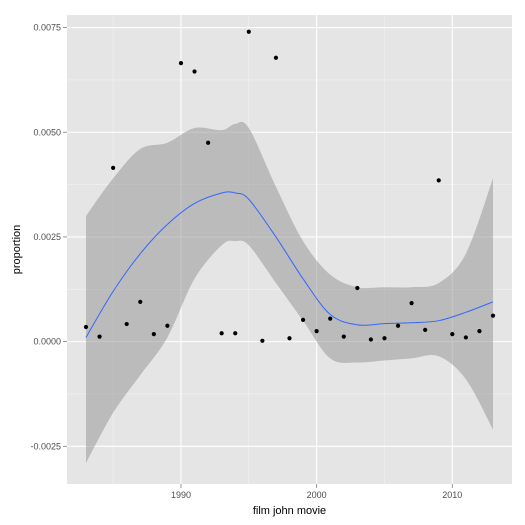  I want to click on x-tick-label: 2000, so click(317, 495).